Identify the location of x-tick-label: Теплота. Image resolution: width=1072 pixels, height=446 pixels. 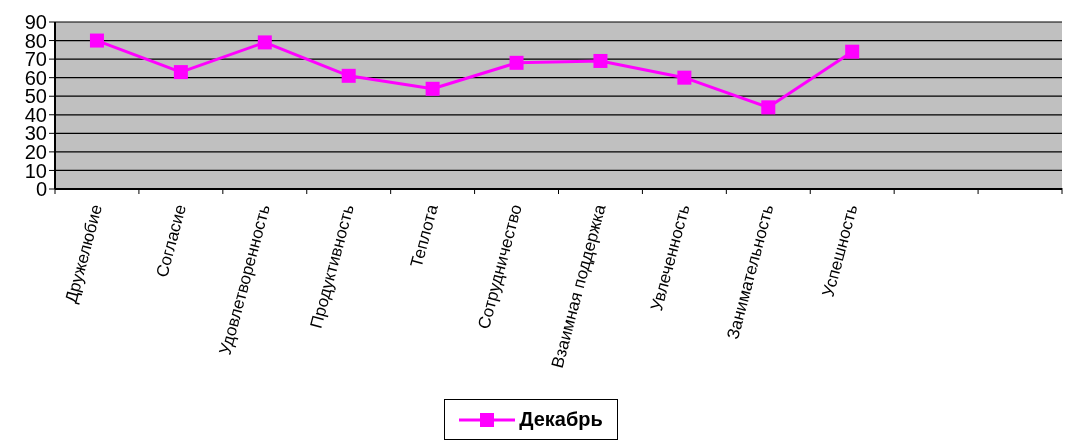
(424, 236).